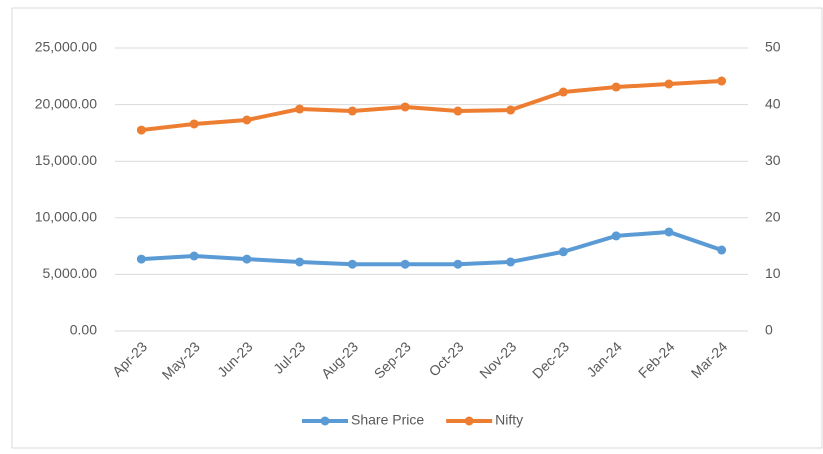 The width and height of the screenshot is (823, 454). What do you see at coordinates (509, 420) in the screenshot?
I see `legend-label: Nifty` at bounding box center [509, 420].